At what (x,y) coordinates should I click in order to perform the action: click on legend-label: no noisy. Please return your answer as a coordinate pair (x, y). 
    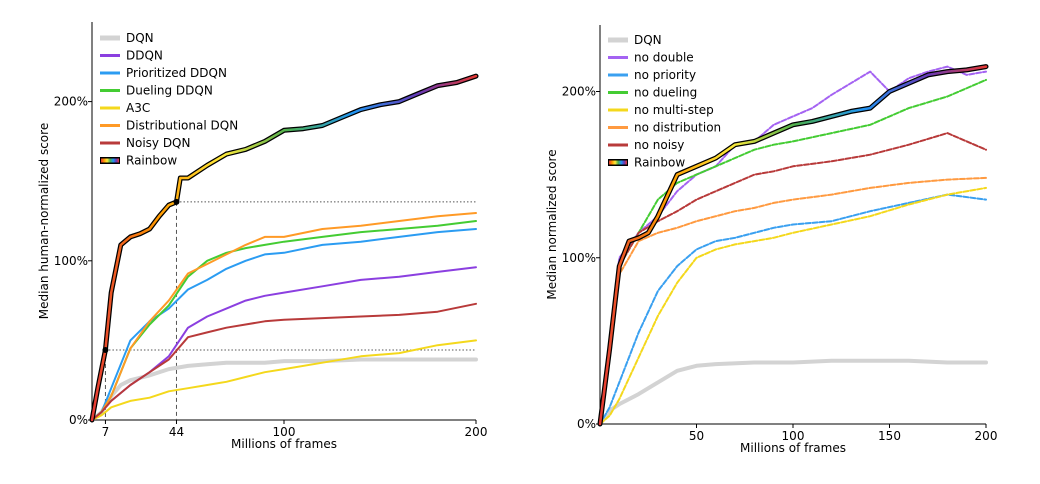
    Looking at the image, I should click on (659, 145).